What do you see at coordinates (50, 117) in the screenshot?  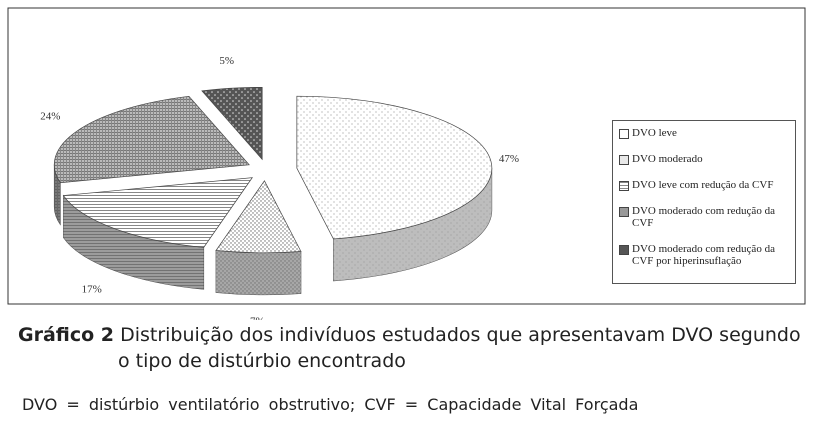 I see `data-label: 24%` at bounding box center [50, 117].